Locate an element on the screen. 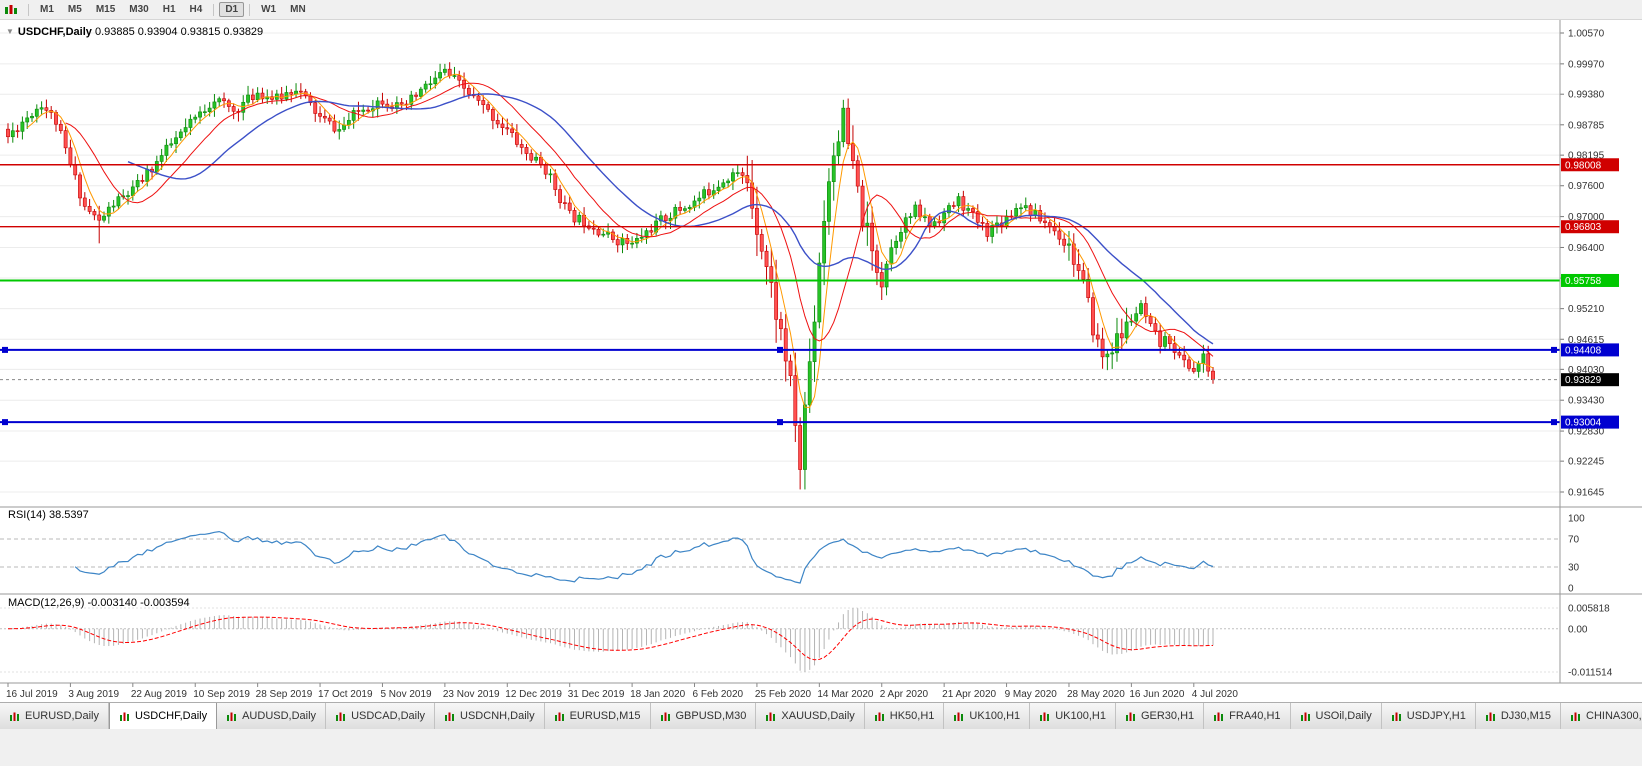 Image resolution: width=1642 pixels, height=766 pixels. tab-ger30-h1: GER30,H1 is located at coordinates (1160, 716).